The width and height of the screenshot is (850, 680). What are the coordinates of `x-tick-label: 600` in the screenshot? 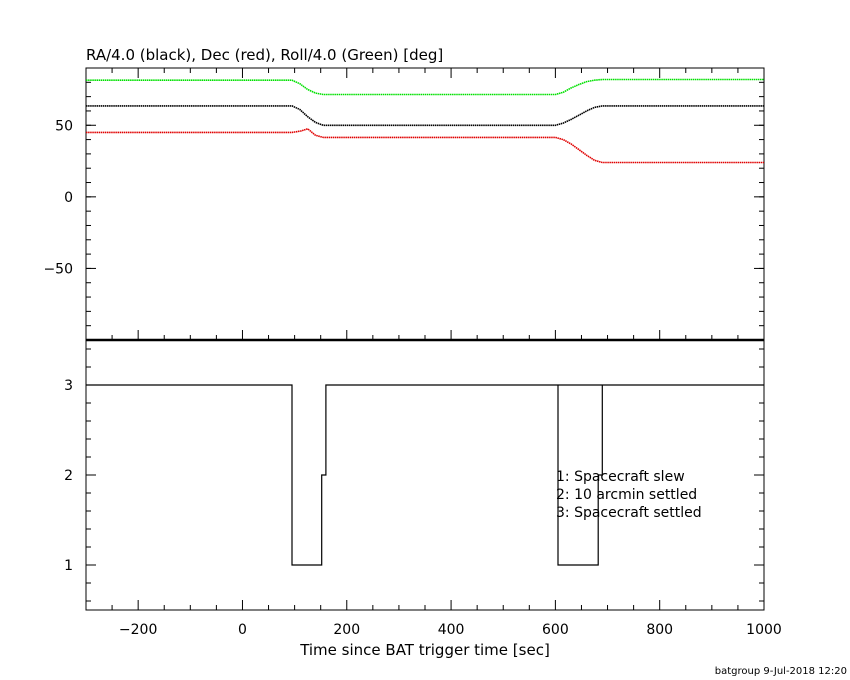 It's located at (555, 630).